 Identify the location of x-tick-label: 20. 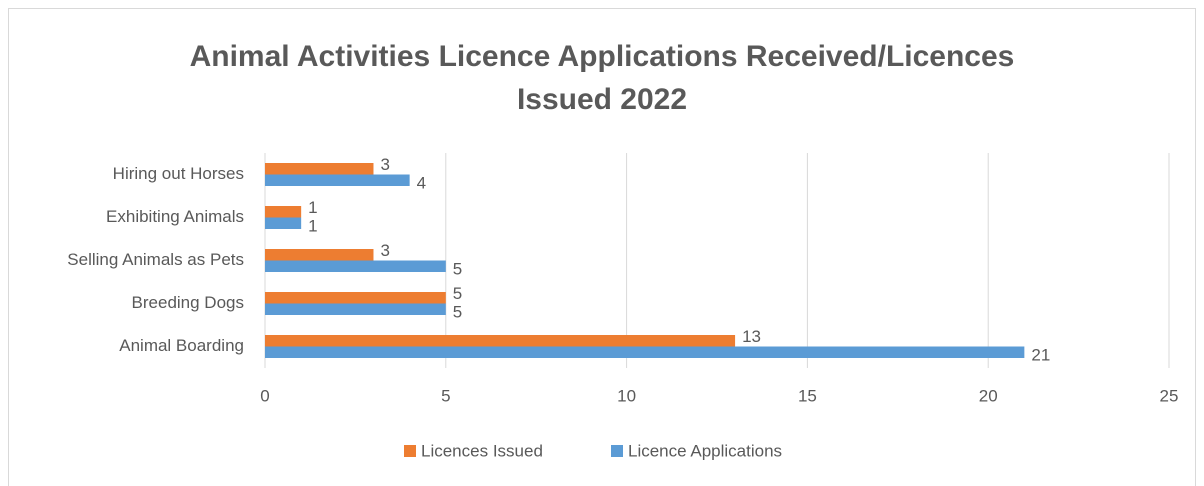
(988, 395).